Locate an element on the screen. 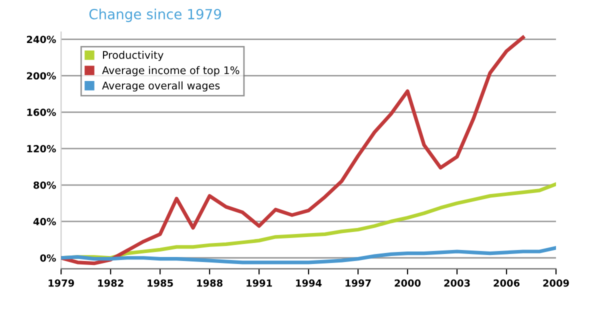 Image resolution: width=611 pixels, height=320 pixels. y-tick-label: 0% is located at coordinates (48, 258).